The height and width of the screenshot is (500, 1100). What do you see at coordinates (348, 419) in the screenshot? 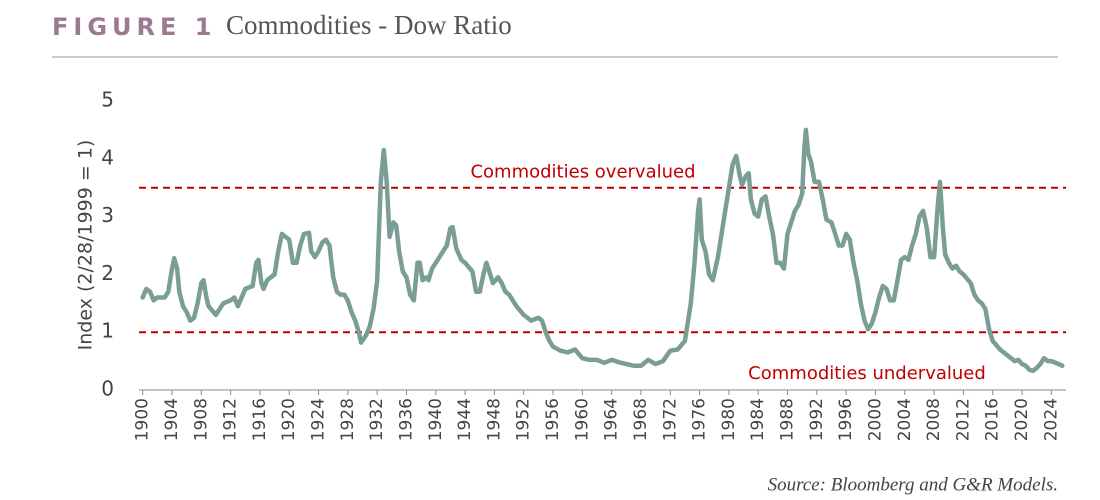
I see `x-tick-label: 1928` at bounding box center [348, 419].